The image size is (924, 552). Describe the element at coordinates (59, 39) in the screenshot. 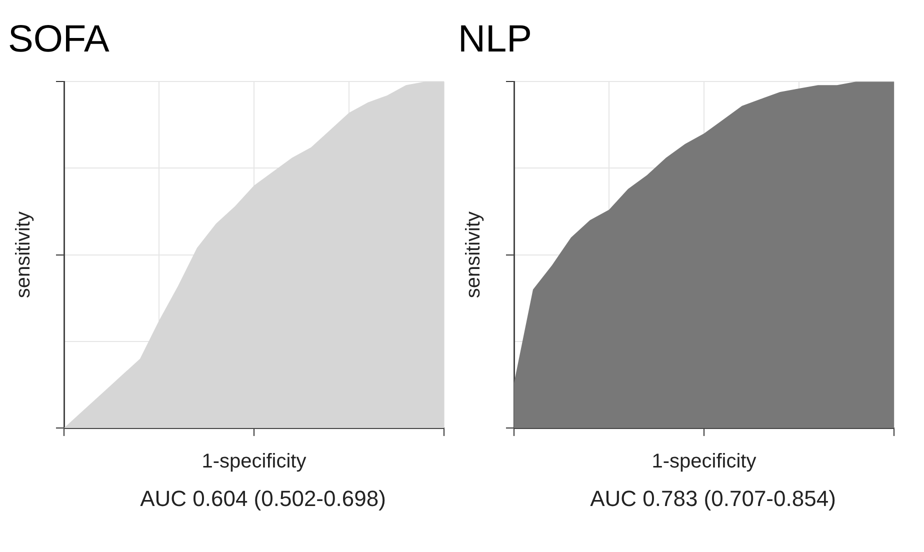

I see `chart-title: SOFA` at that location.